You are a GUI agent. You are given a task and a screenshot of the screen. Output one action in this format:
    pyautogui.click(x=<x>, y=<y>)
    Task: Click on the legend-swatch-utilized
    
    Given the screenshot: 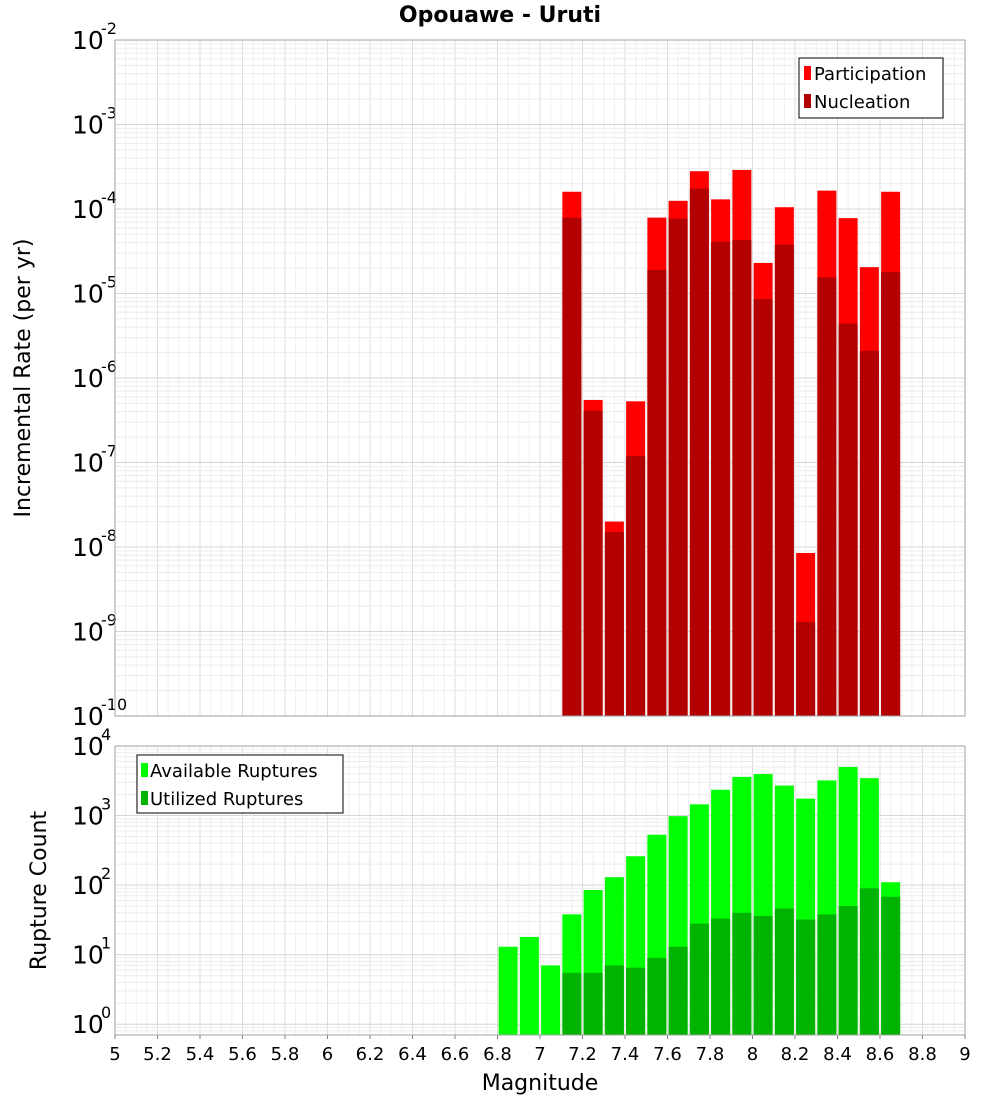 What is the action you would take?
    pyautogui.click(x=144, y=798)
    